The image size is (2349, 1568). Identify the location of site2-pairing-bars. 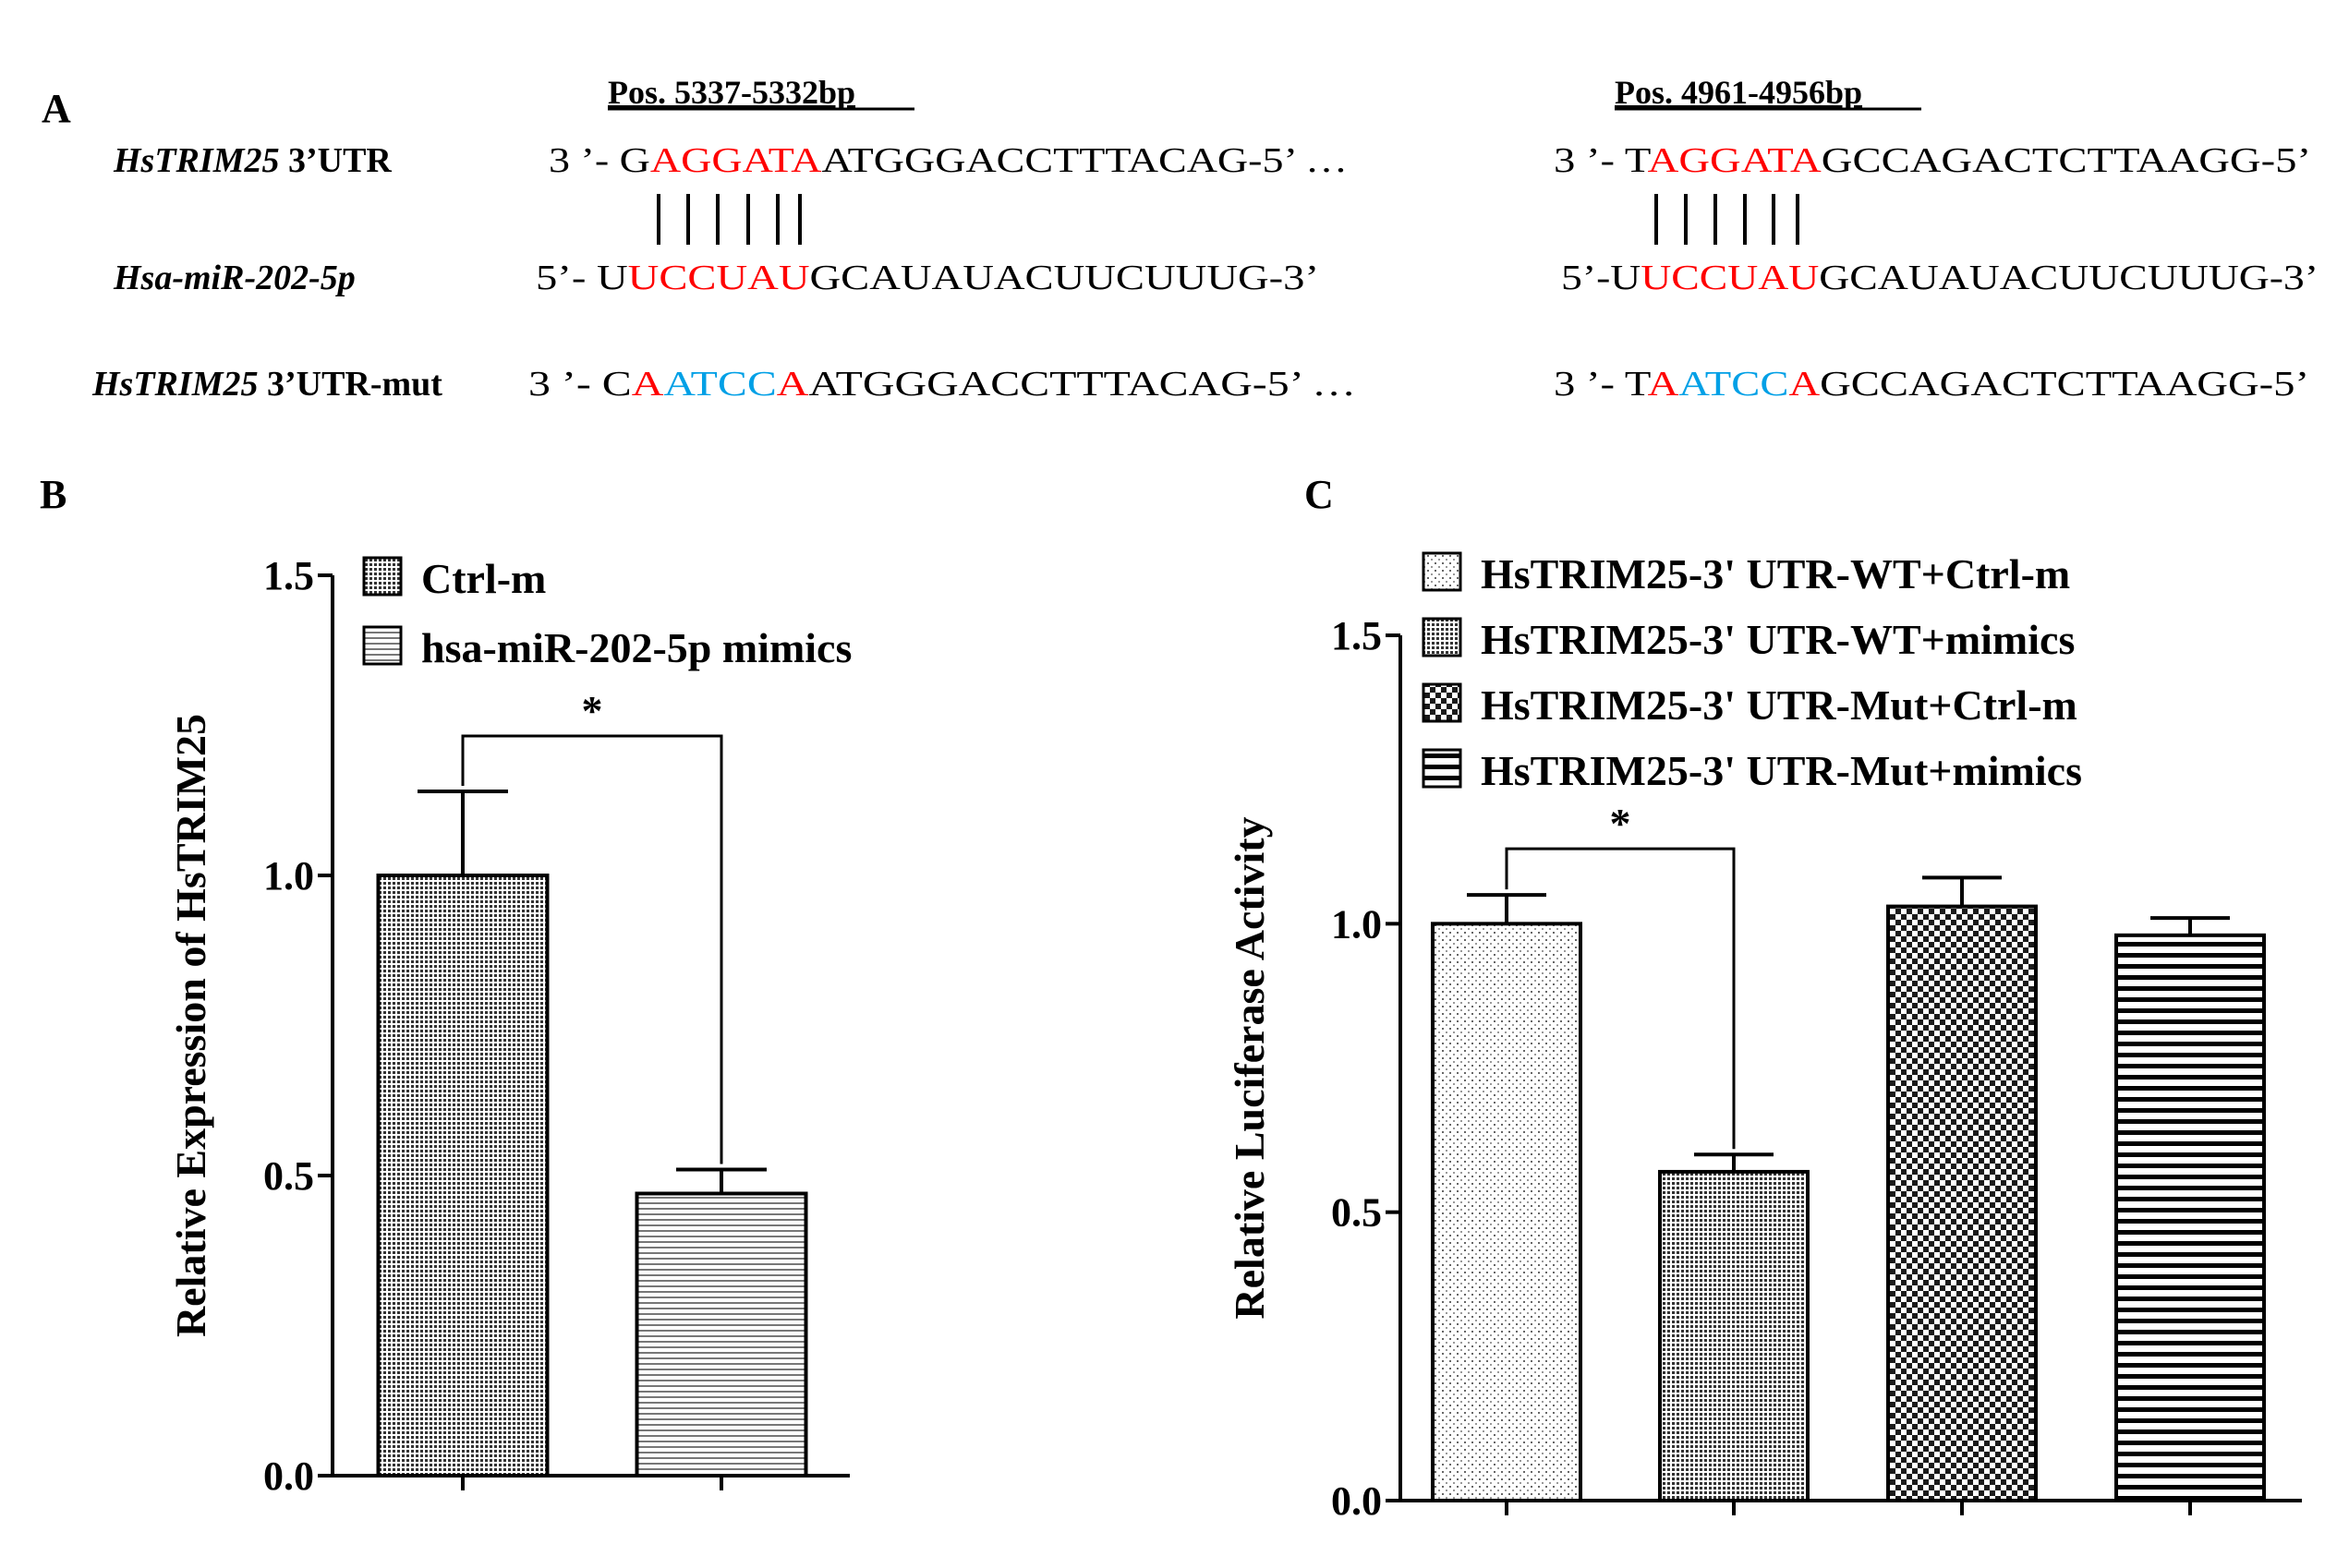
(1726, 219).